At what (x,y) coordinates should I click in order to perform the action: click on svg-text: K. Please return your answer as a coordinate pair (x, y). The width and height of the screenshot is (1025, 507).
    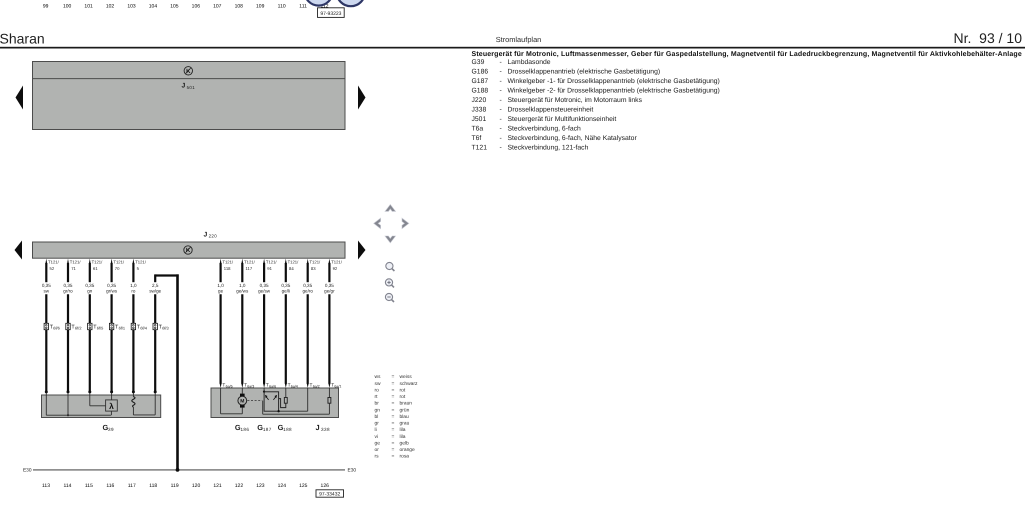
    Looking at the image, I should click on (188, 250).